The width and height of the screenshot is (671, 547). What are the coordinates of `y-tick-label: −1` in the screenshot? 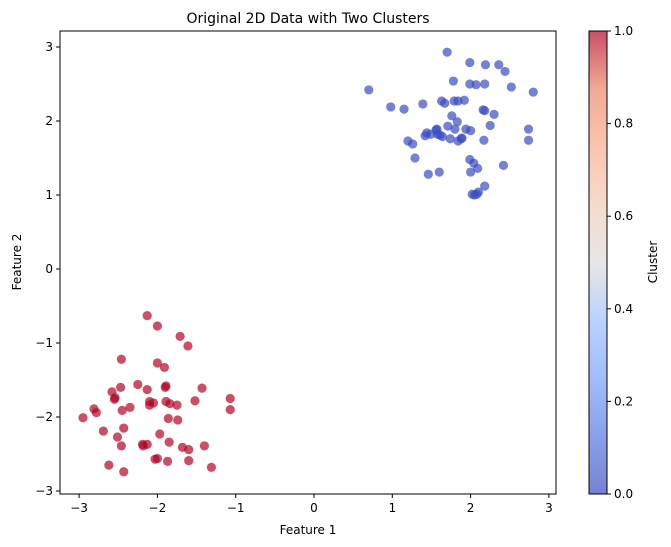 It's located at (44, 343).